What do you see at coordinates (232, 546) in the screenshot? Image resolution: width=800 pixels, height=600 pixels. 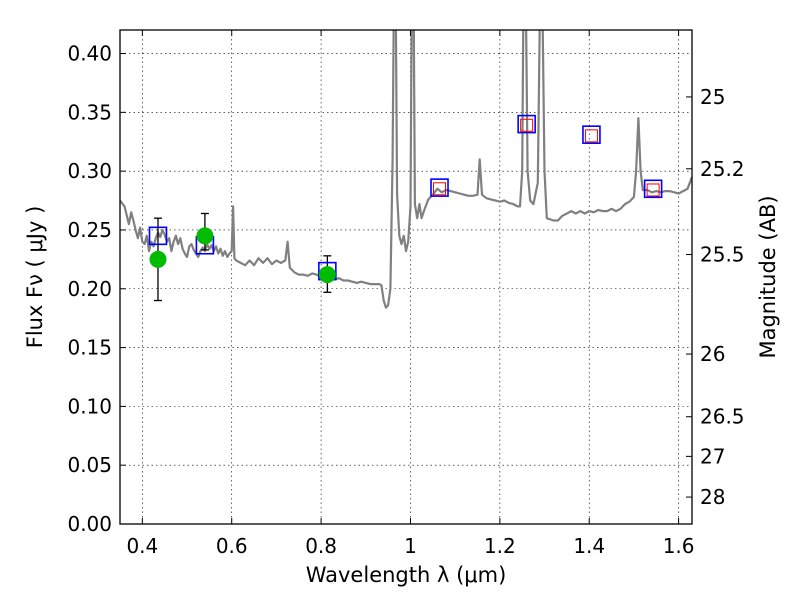 I see `x-tick-label: 0.6` at bounding box center [232, 546].